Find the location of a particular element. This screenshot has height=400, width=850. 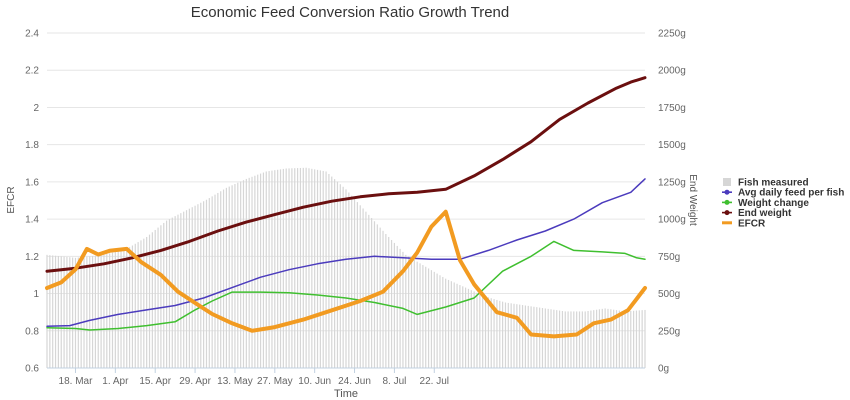

y-axis-label-left: EFCR is located at coordinates (11, 199).